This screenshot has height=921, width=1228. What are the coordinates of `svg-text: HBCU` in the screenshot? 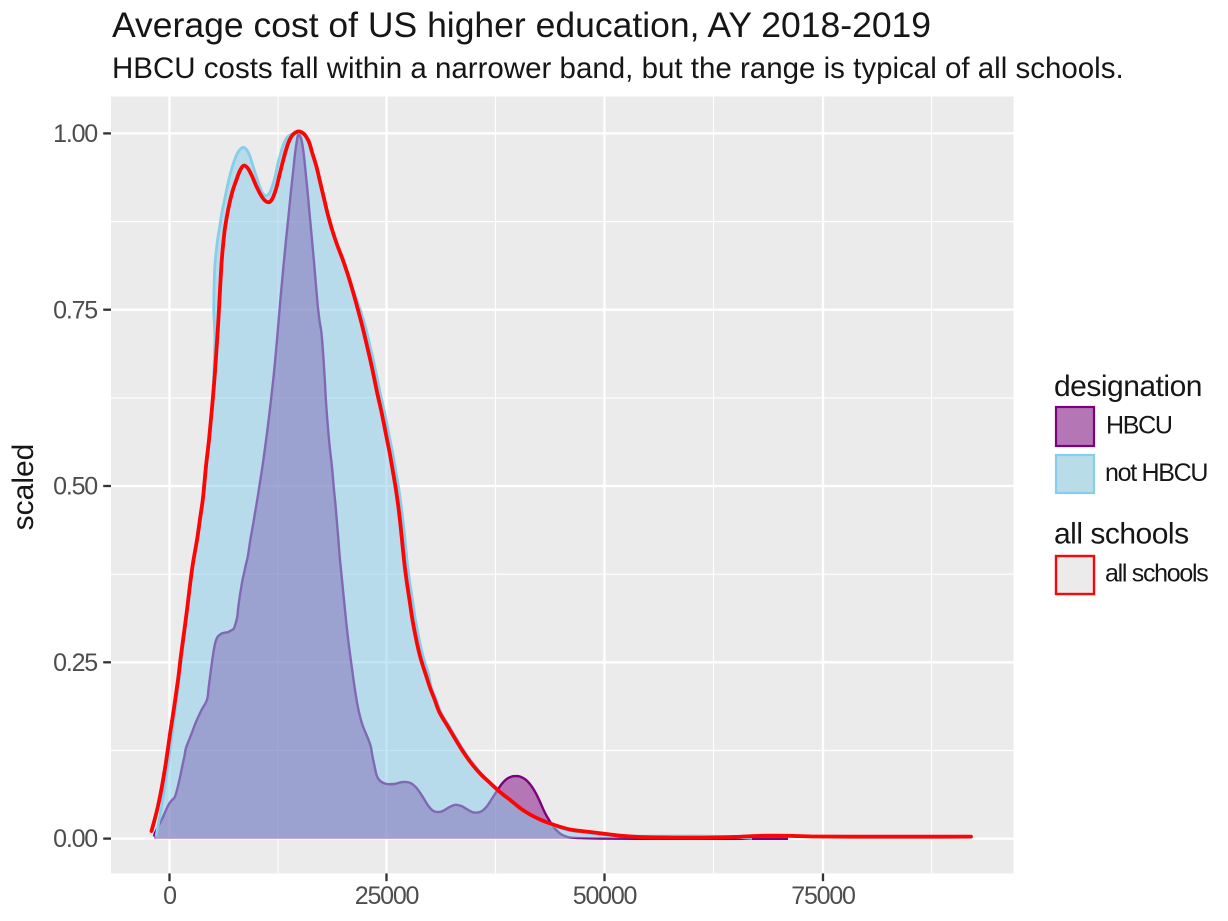 It's located at (1139, 426).